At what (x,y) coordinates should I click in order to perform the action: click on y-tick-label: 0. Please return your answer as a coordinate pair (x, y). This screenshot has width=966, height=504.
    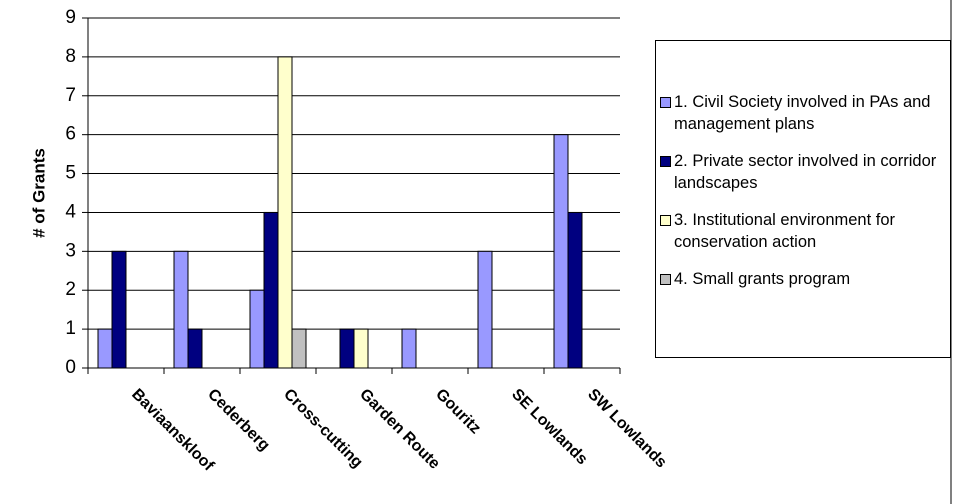
    Looking at the image, I should click on (70, 367).